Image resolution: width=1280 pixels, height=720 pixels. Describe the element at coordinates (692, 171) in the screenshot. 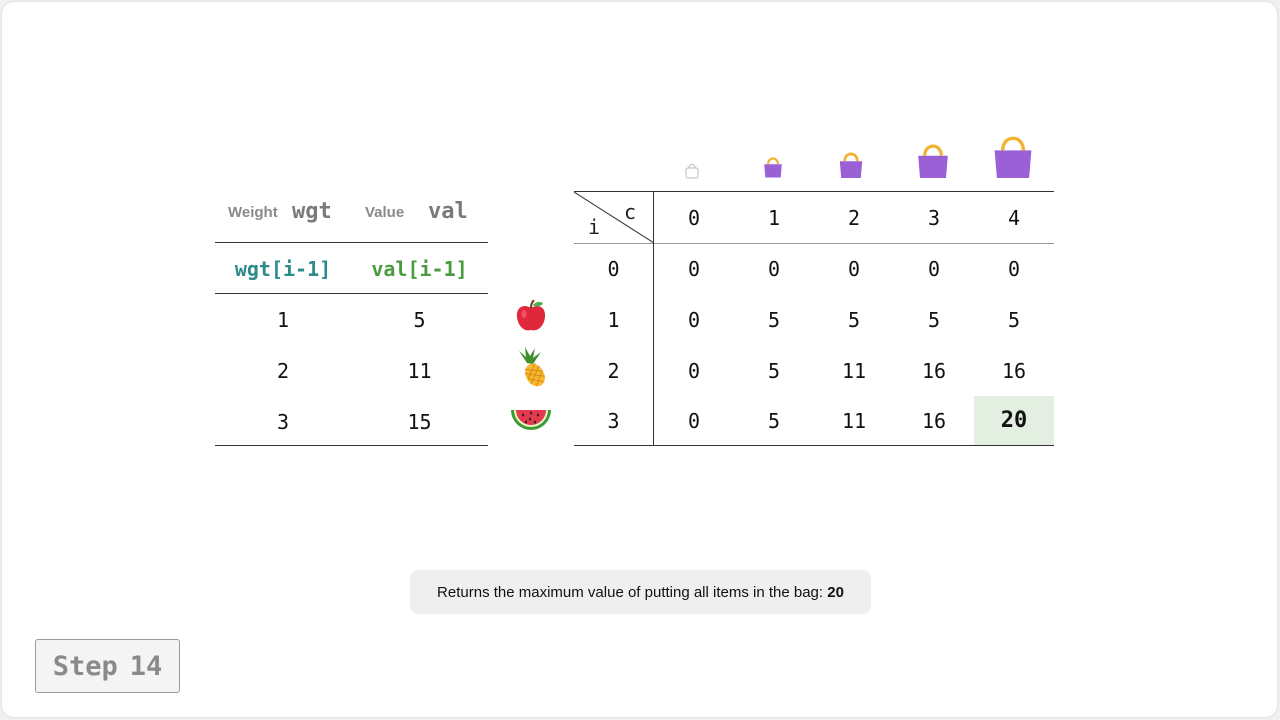

I see `empty-bag-icon` at that location.